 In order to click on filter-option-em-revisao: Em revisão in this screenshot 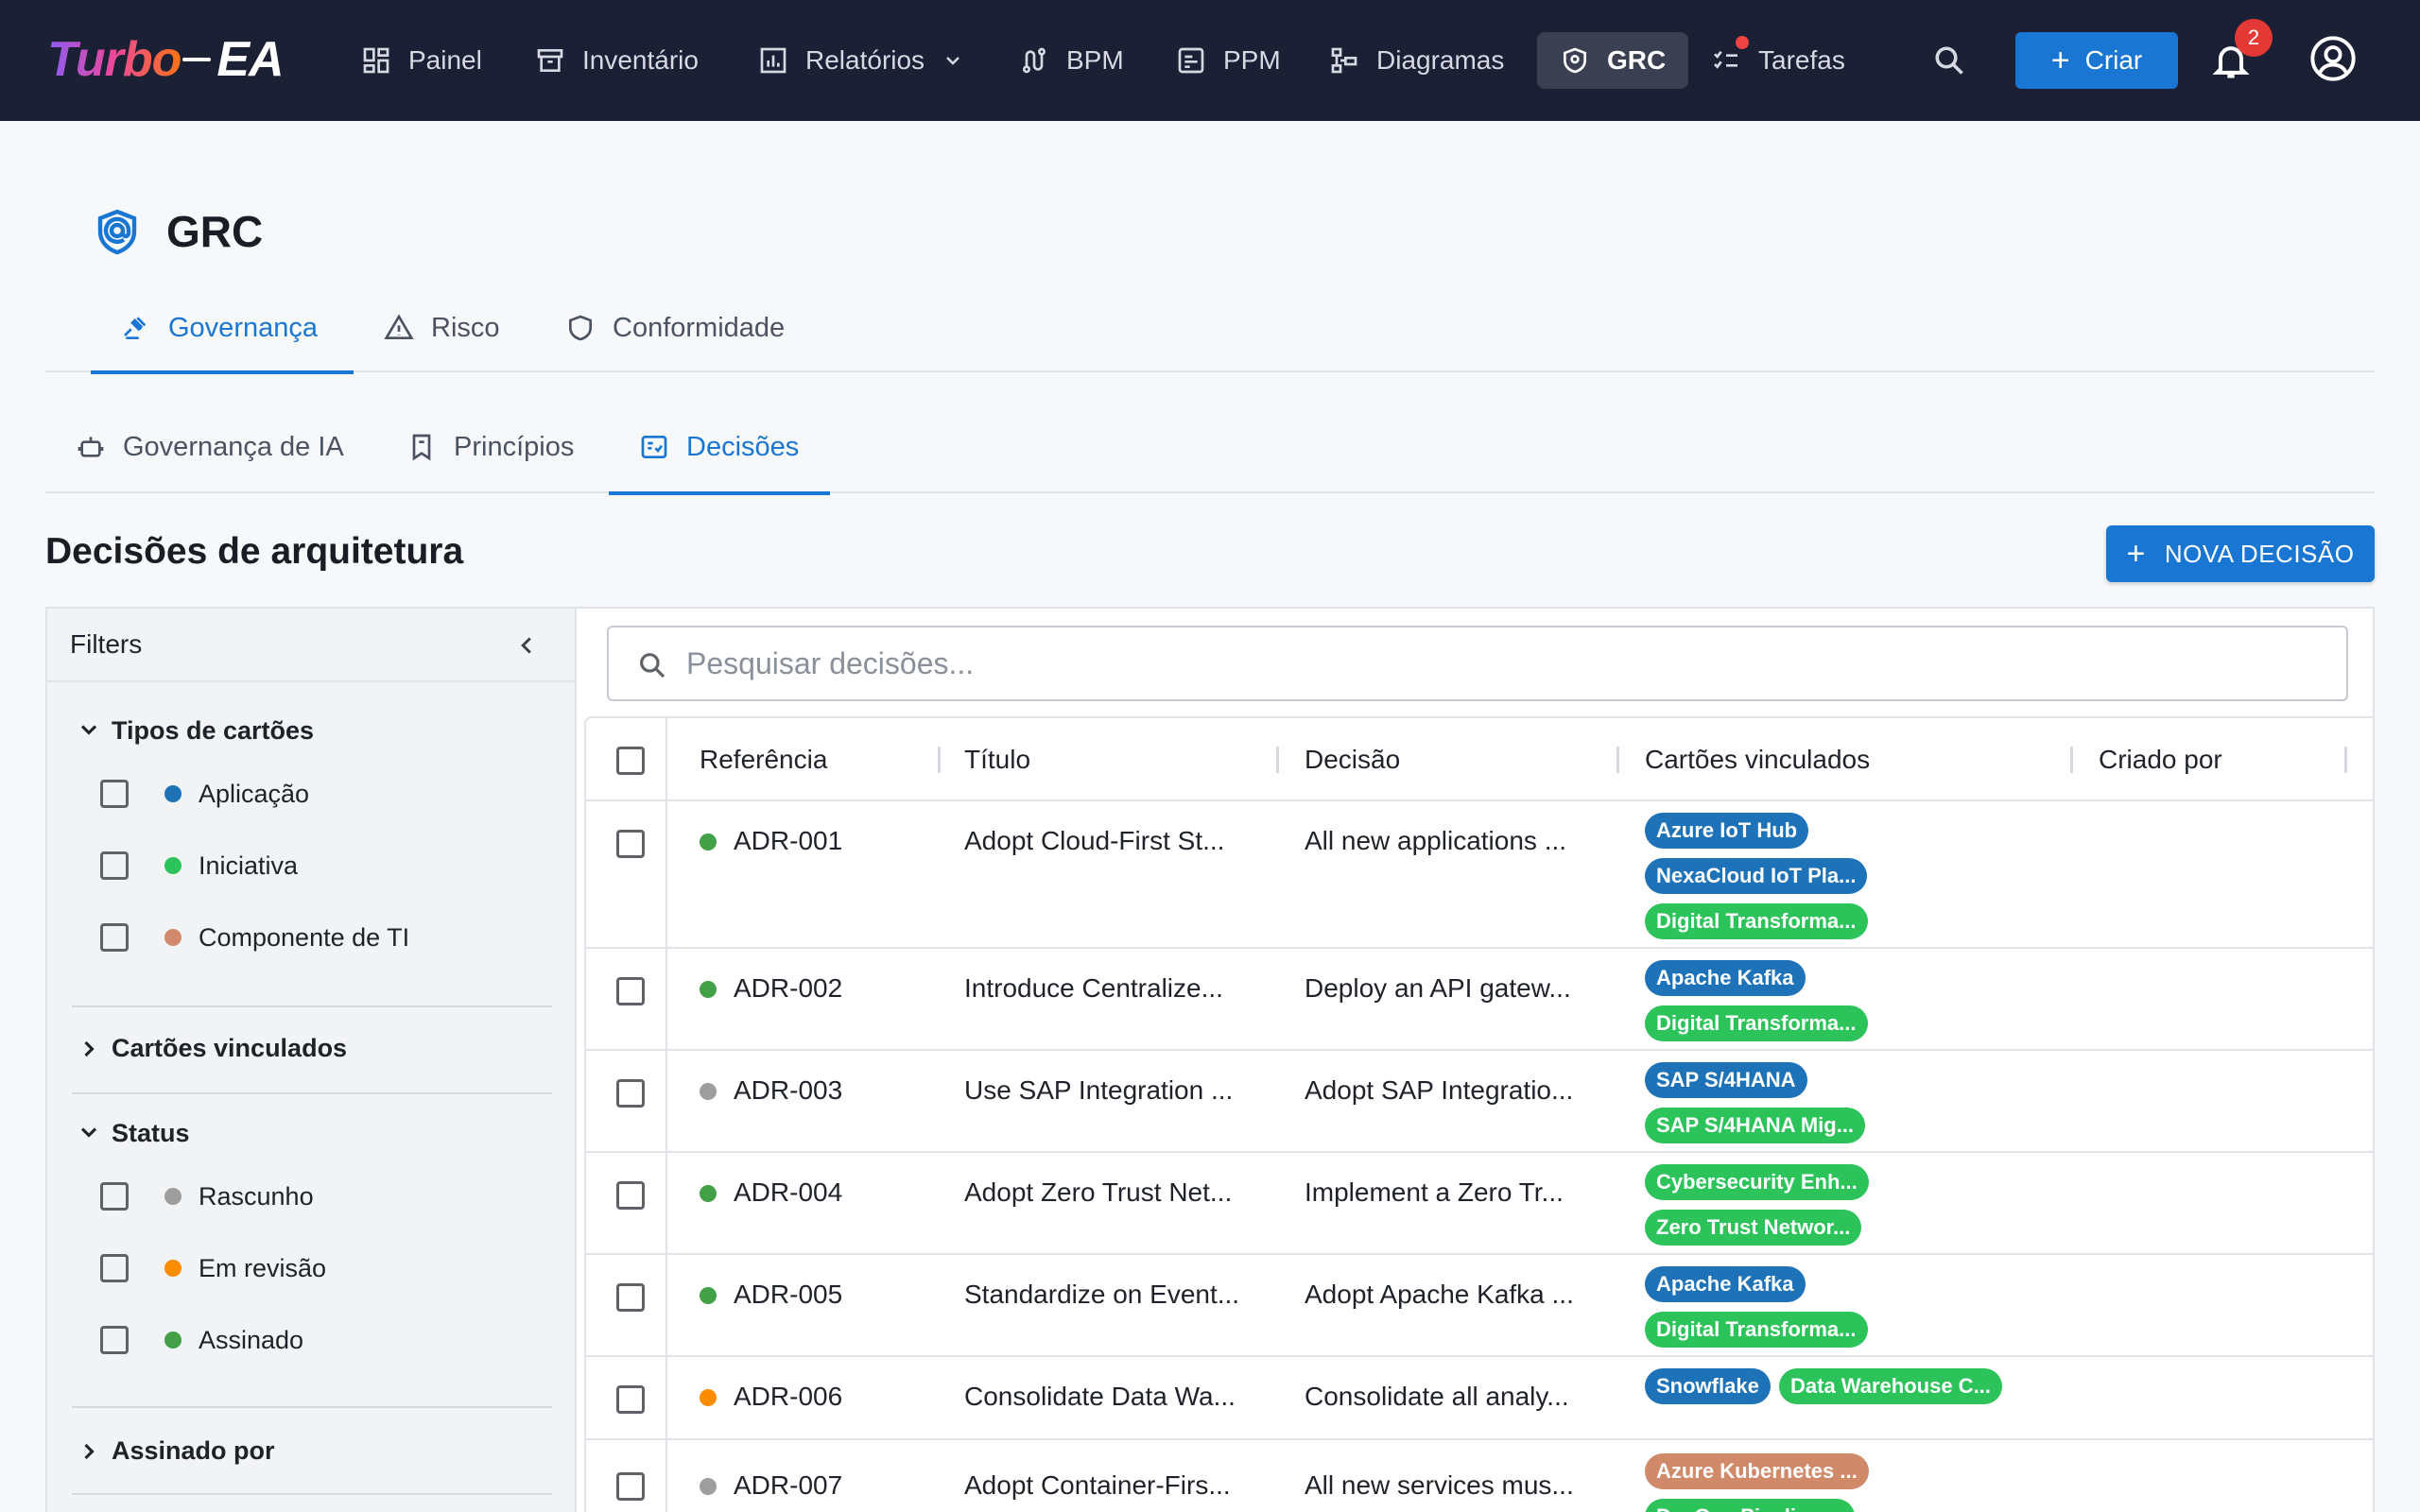, I will do `click(213, 1268)`.